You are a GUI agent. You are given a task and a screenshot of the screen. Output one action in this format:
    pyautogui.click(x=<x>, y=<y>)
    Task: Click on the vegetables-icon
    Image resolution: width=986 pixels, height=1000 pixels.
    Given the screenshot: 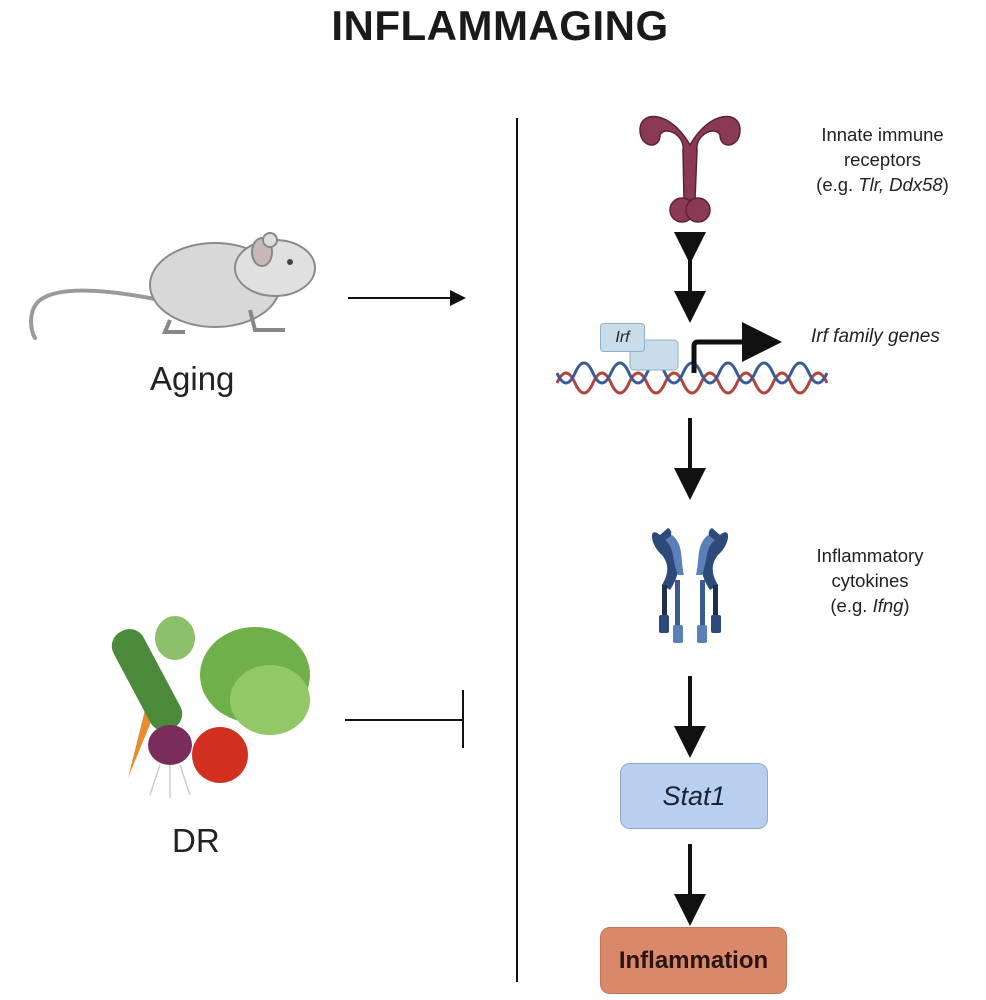 What is the action you would take?
    pyautogui.click(x=210, y=707)
    